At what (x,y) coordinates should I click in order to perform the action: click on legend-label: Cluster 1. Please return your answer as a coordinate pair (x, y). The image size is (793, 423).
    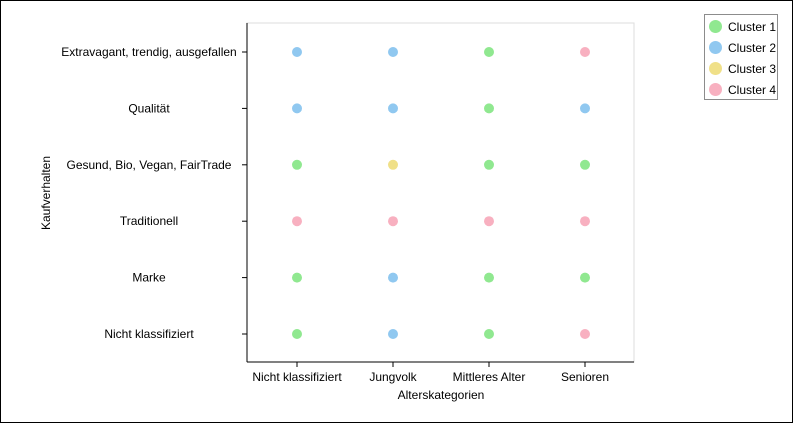
    Looking at the image, I should click on (752, 26).